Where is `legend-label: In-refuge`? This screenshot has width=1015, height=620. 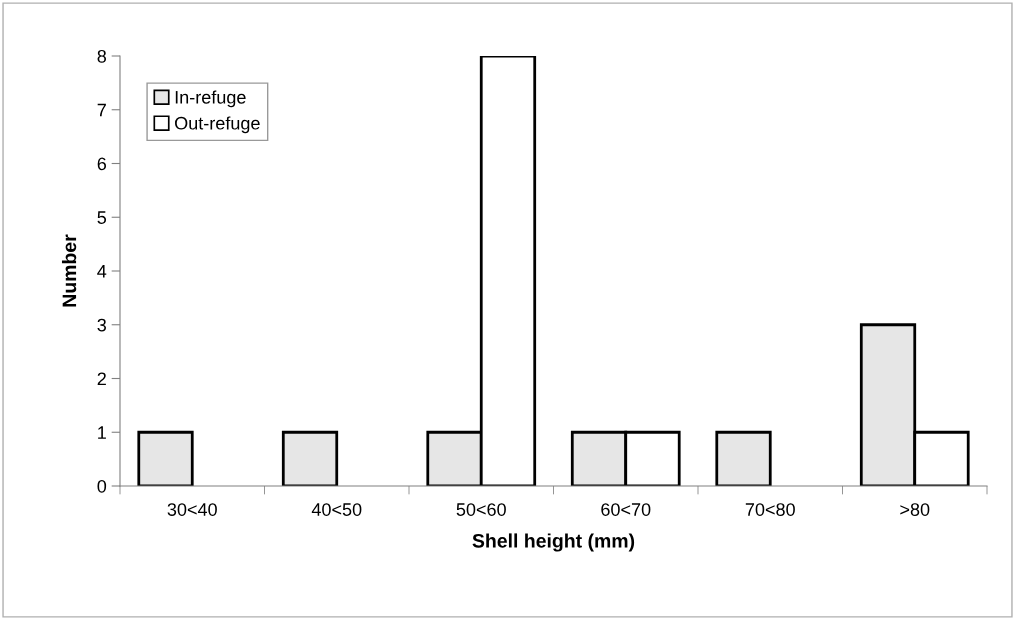 legend-label: In-refuge is located at coordinates (210, 99).